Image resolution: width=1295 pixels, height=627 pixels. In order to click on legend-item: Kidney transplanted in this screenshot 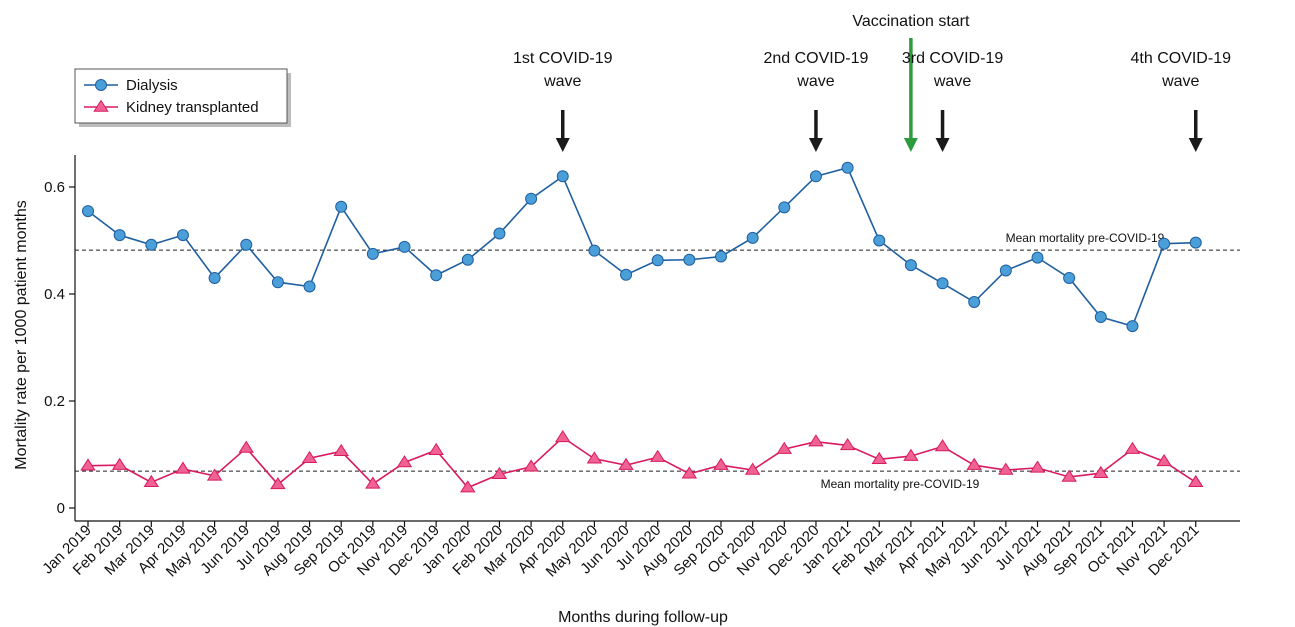, I will do `click(171, 107)`.